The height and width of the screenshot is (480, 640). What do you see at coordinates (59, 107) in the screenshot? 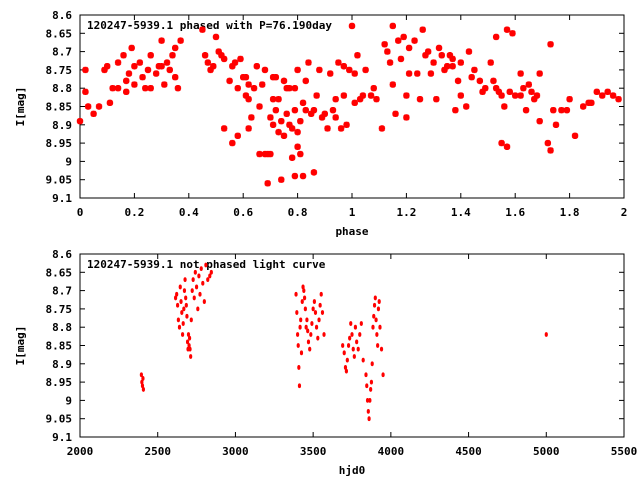
I see `y-tick-label: 8.85` at bounding box center [59, 107].